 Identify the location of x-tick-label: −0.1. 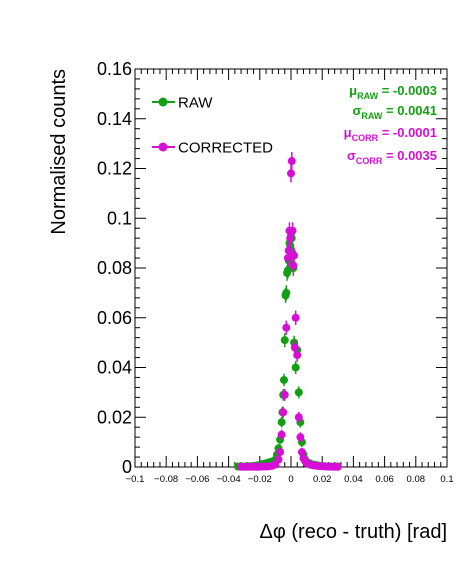
(135, 479).